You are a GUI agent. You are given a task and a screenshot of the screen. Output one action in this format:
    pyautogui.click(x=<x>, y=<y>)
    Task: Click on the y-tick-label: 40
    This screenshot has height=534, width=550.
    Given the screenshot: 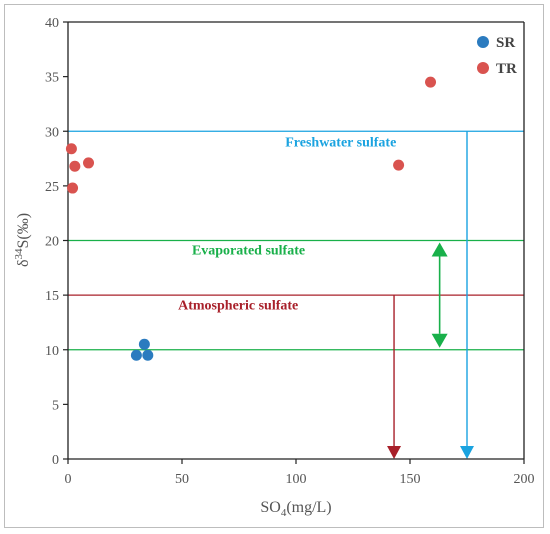 What is the action you would take?
    pyautogui.click(x=52, y=23)
    